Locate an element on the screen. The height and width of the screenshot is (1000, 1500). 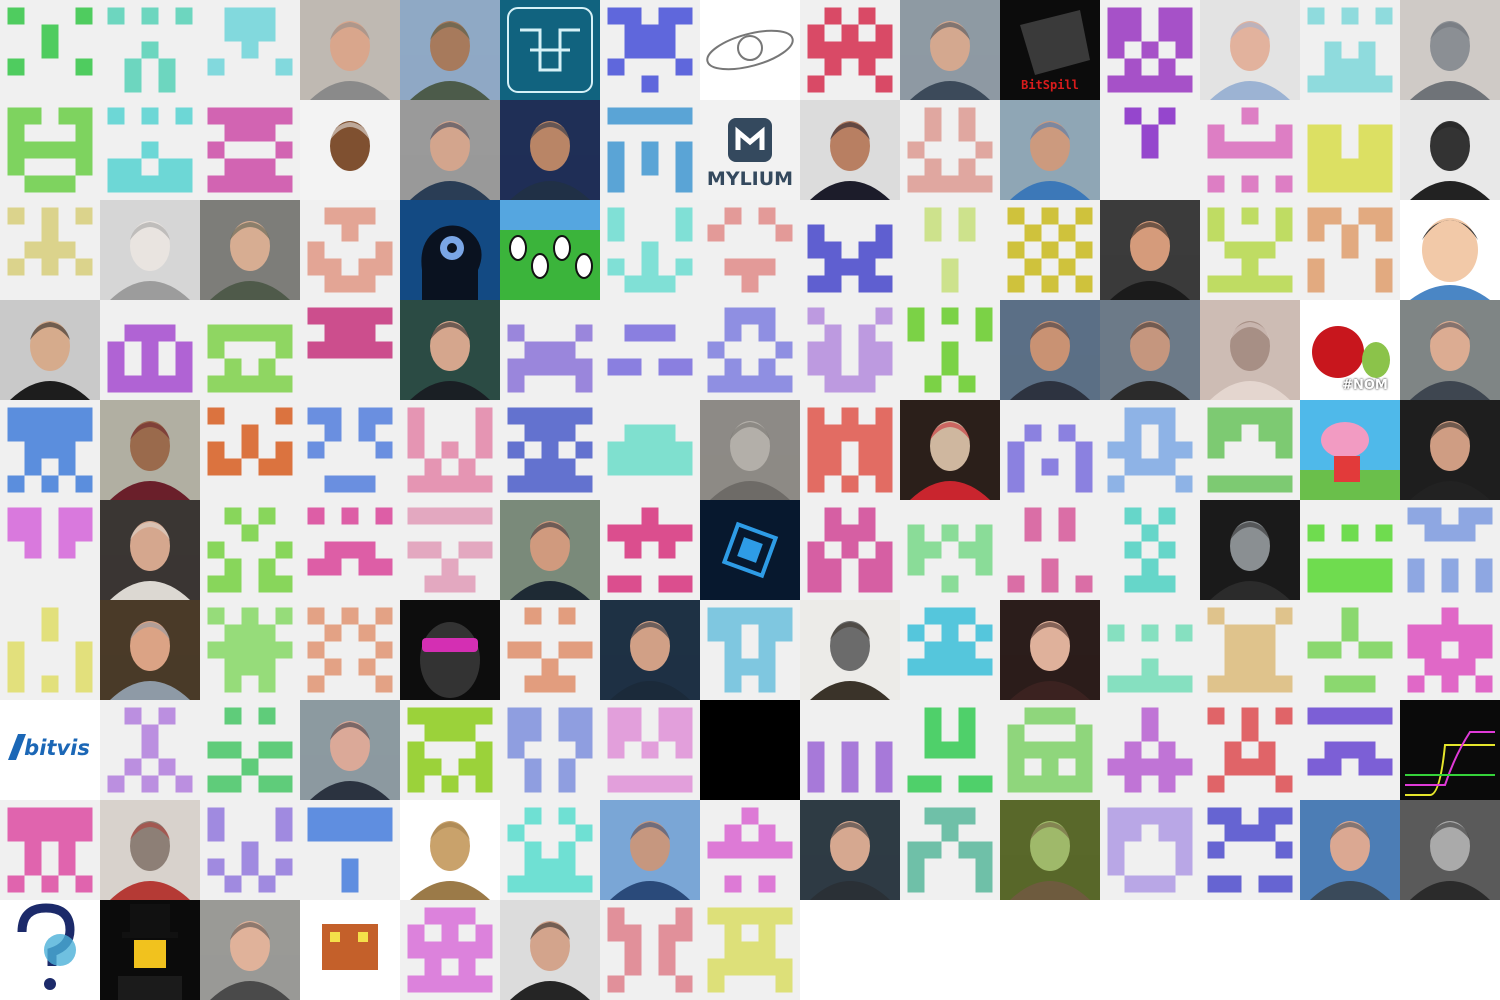
avatar-tile: BitSpill is located at coordinates (1050, 50).